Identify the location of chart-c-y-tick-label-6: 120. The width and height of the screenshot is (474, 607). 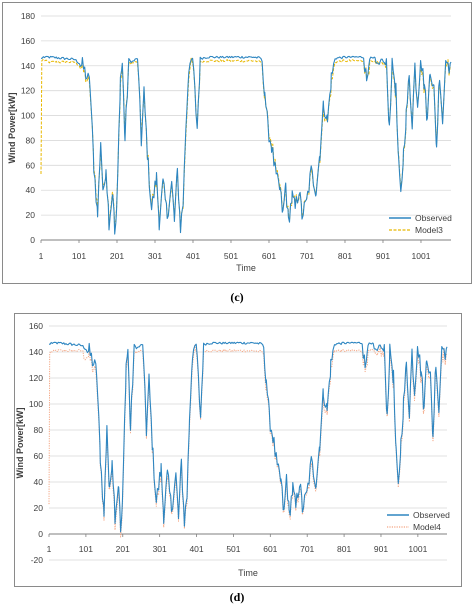
(28, 91).